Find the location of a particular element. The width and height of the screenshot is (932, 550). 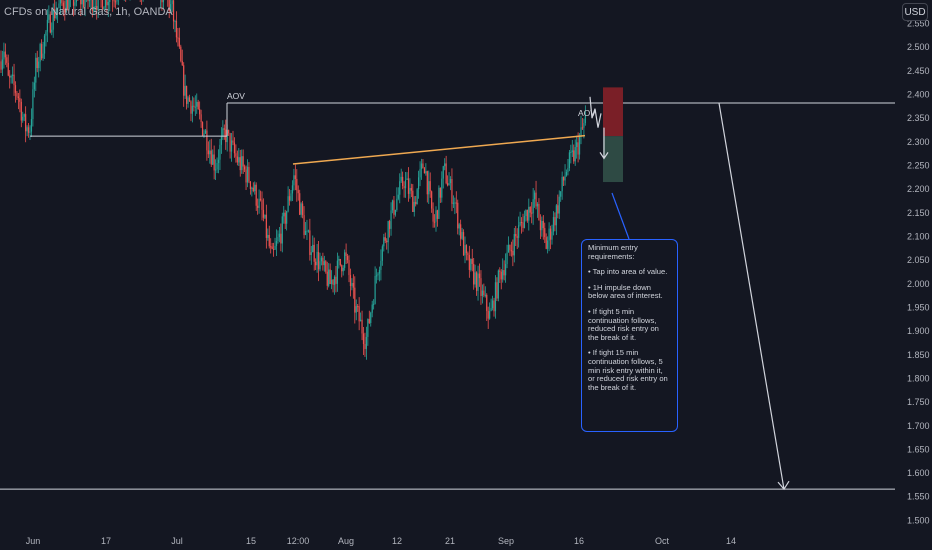

trendline is located at coordinates (439, 149).